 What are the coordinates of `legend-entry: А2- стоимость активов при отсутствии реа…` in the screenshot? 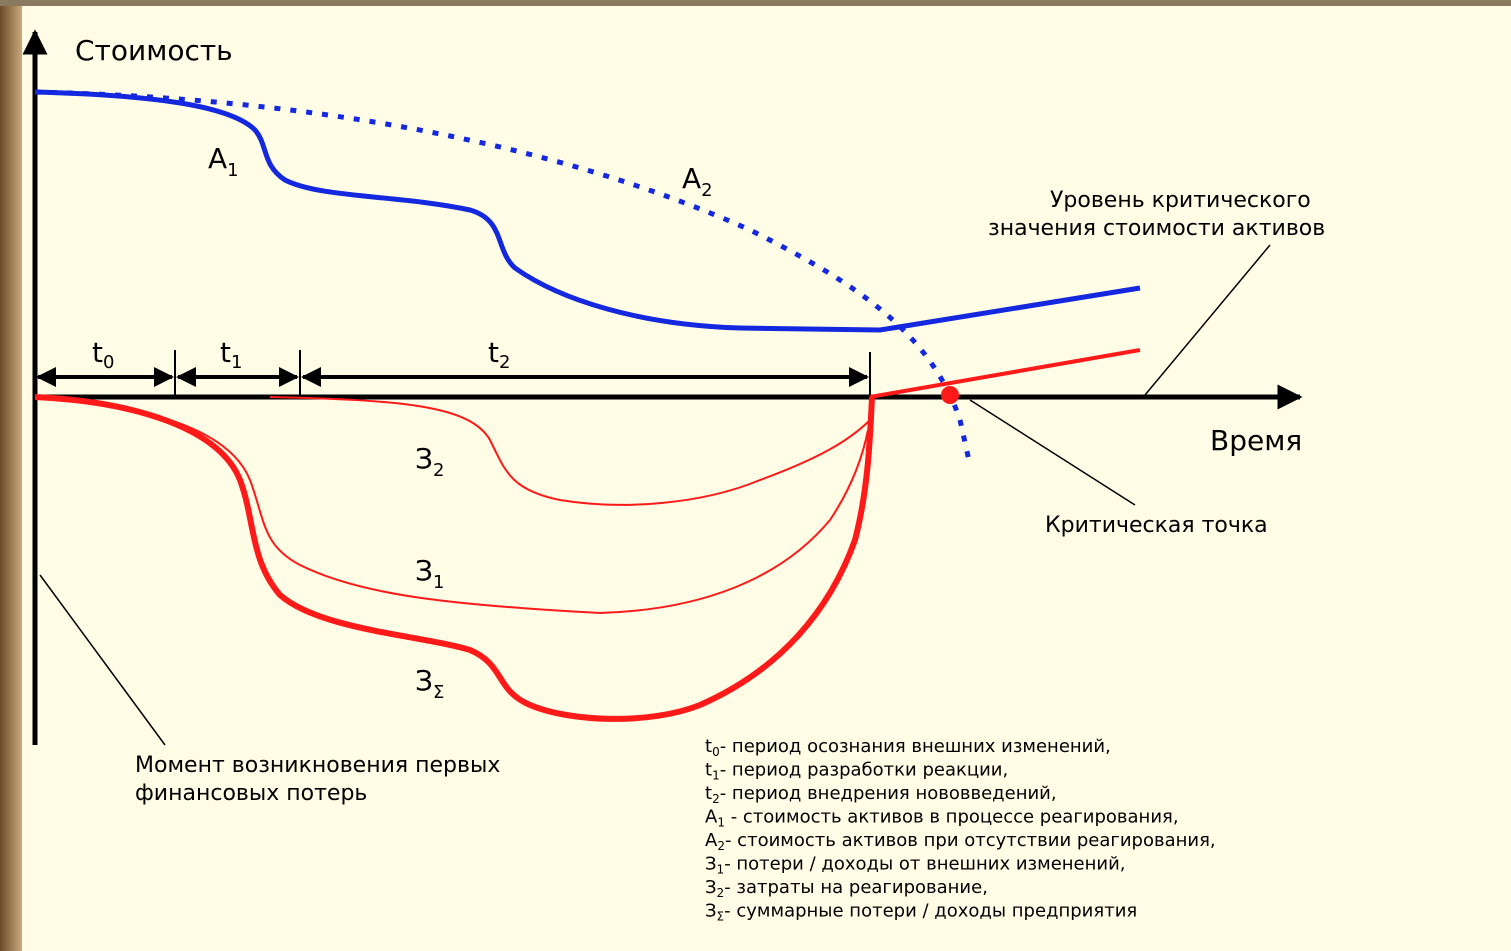 It's located at (960, 841).